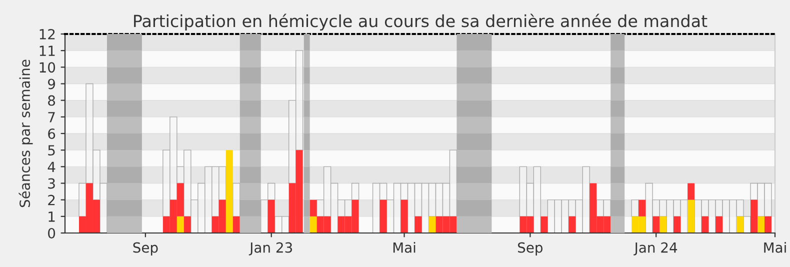  Describe the element at coordinates (25, 134) in the screenshot. I see `y-axis-title: Séances par semaine` at that location.